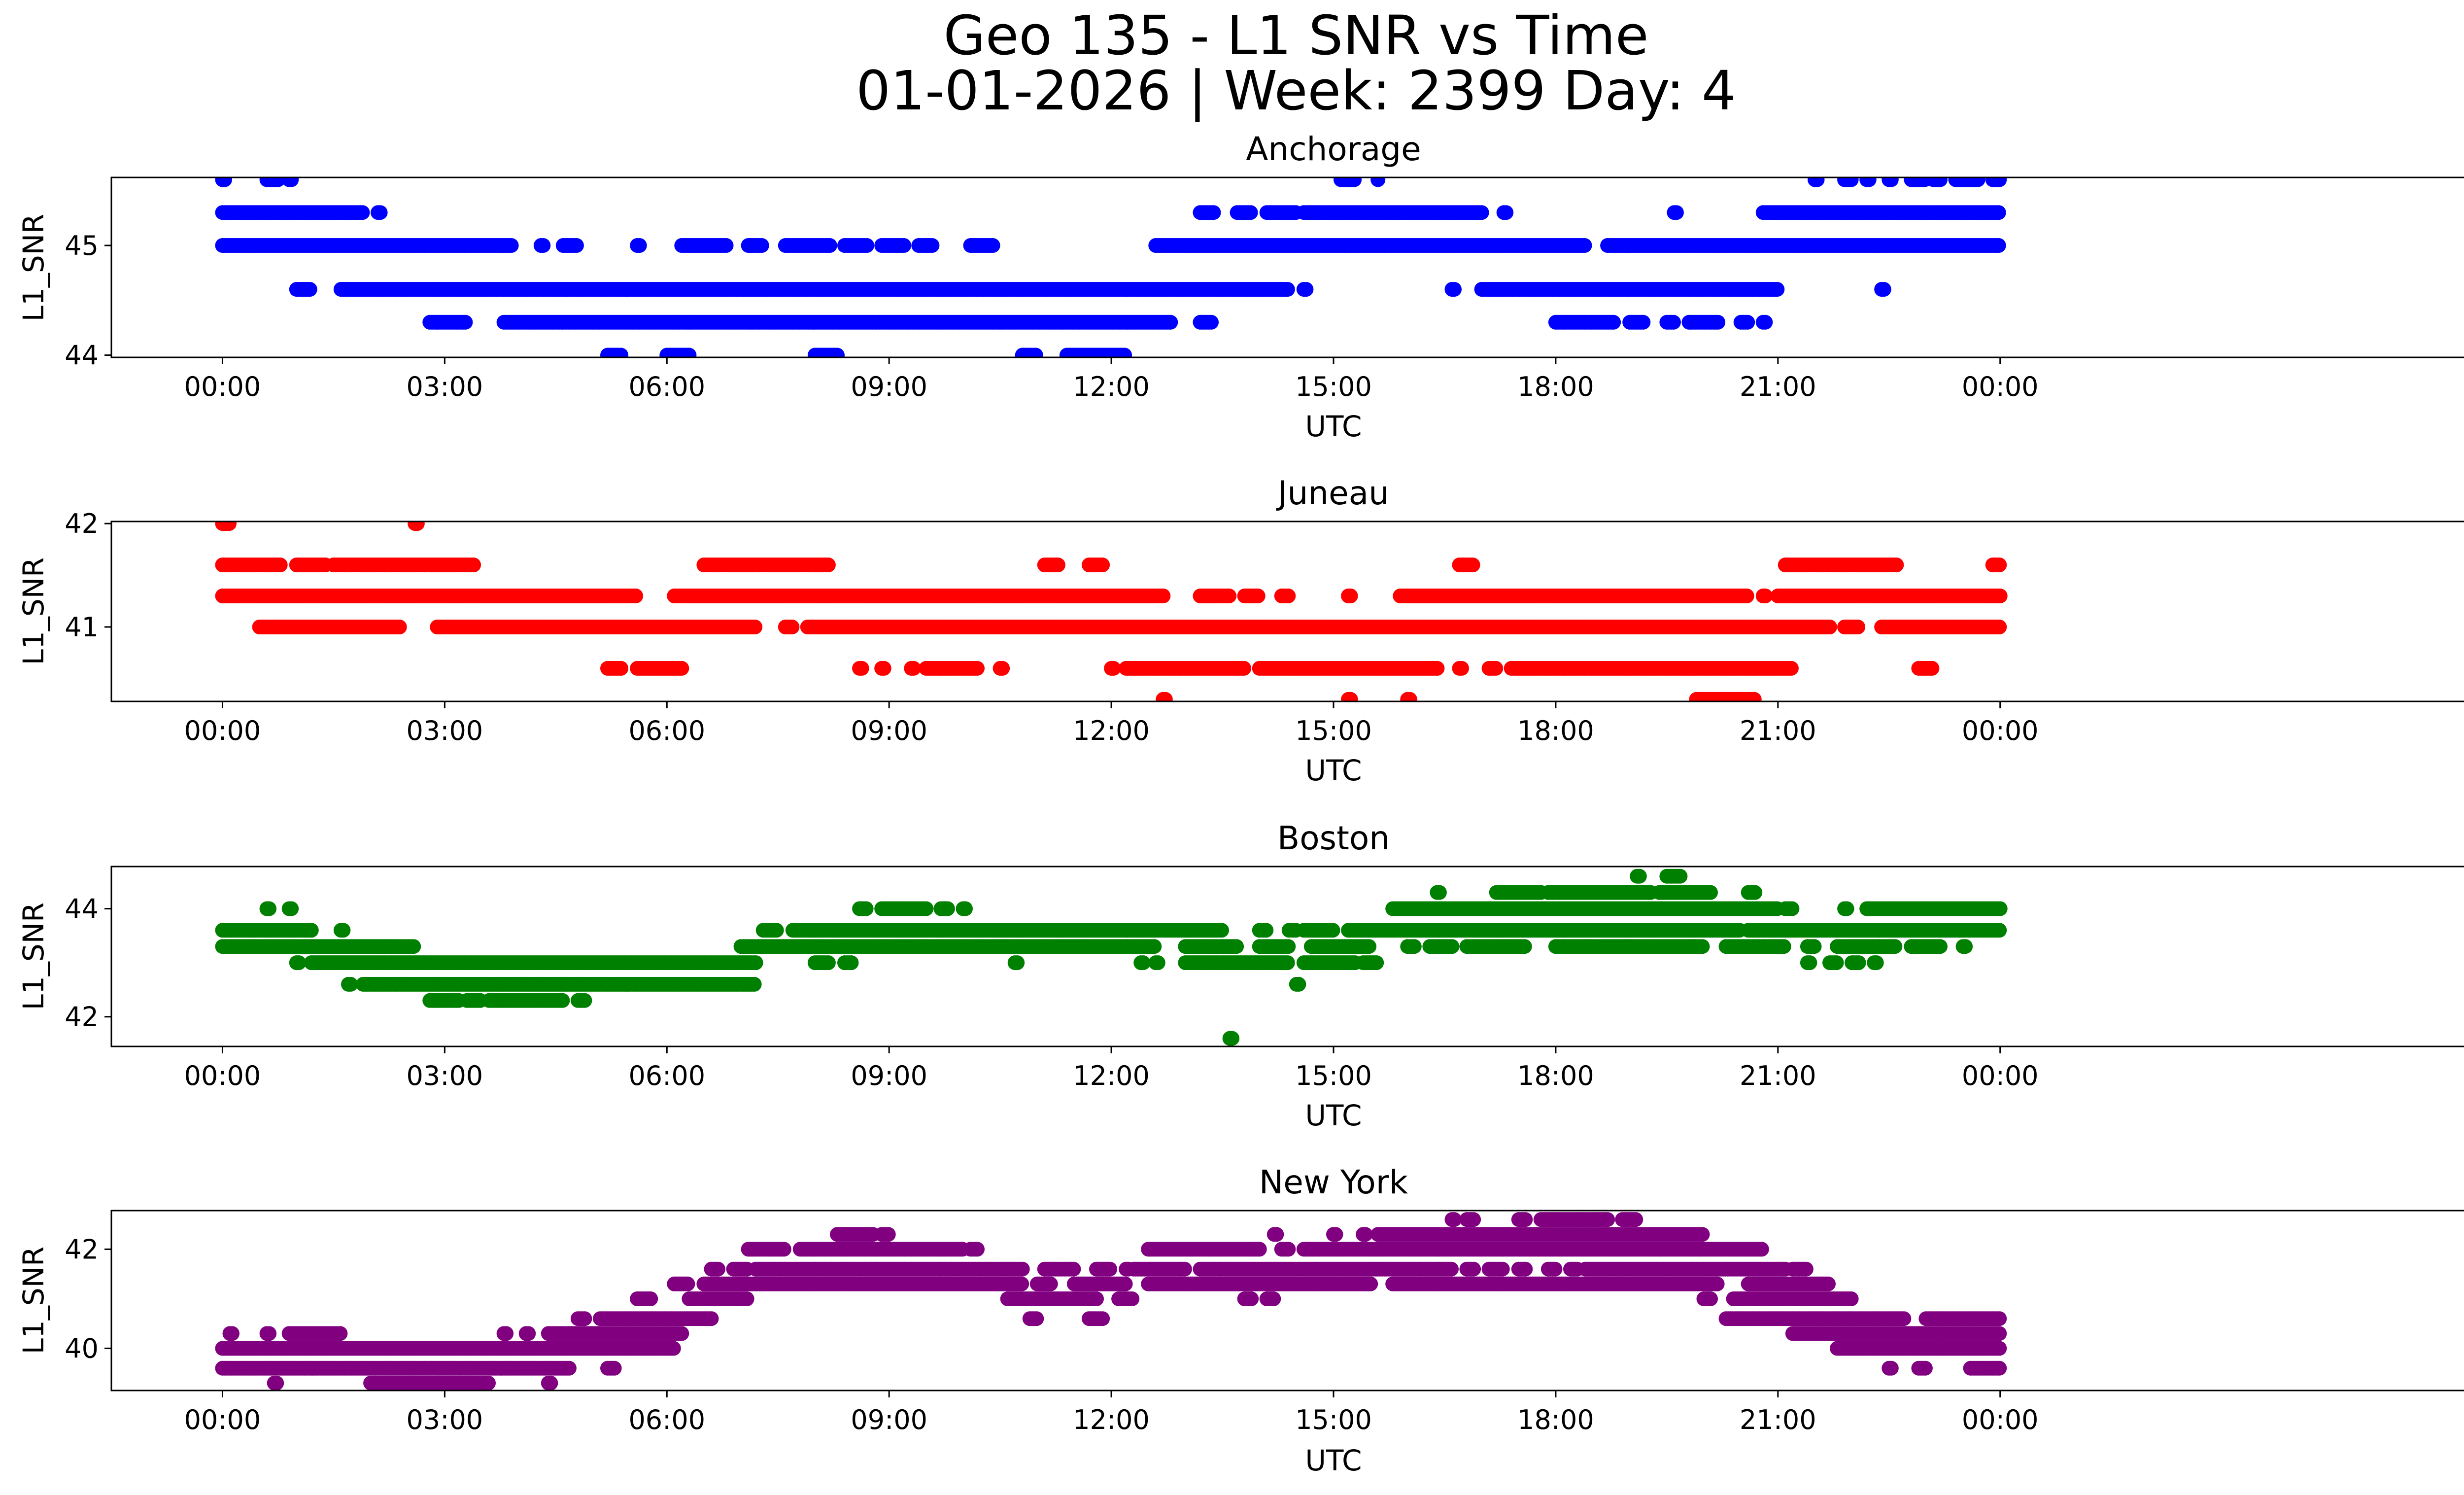 The image size is (2464, 1495). I want to click on y-axis-label: L1_SNR, so click(33, 611).